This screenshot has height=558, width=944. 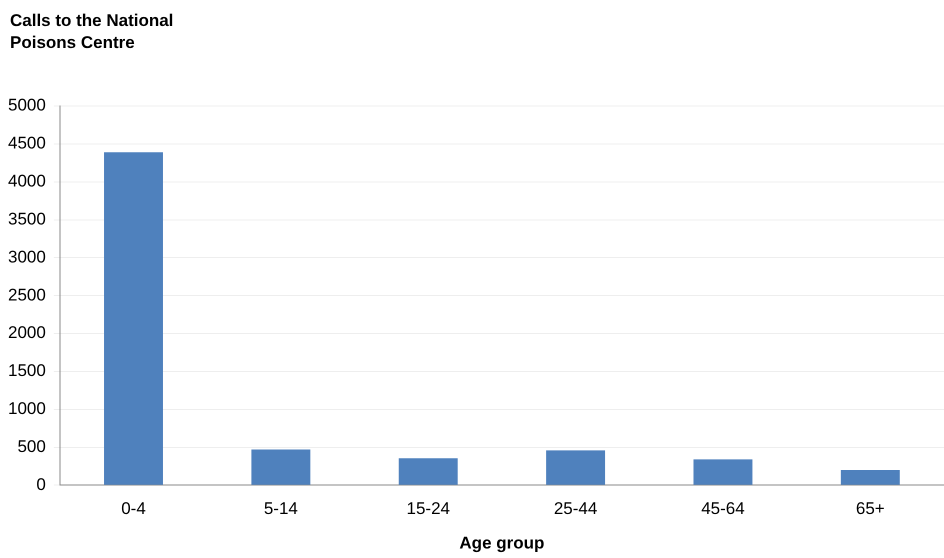 What do you see at coordinates (133, 508) in the screenshot?
I see `x-tick-label: 0-4` at bounding box center [133, 508].